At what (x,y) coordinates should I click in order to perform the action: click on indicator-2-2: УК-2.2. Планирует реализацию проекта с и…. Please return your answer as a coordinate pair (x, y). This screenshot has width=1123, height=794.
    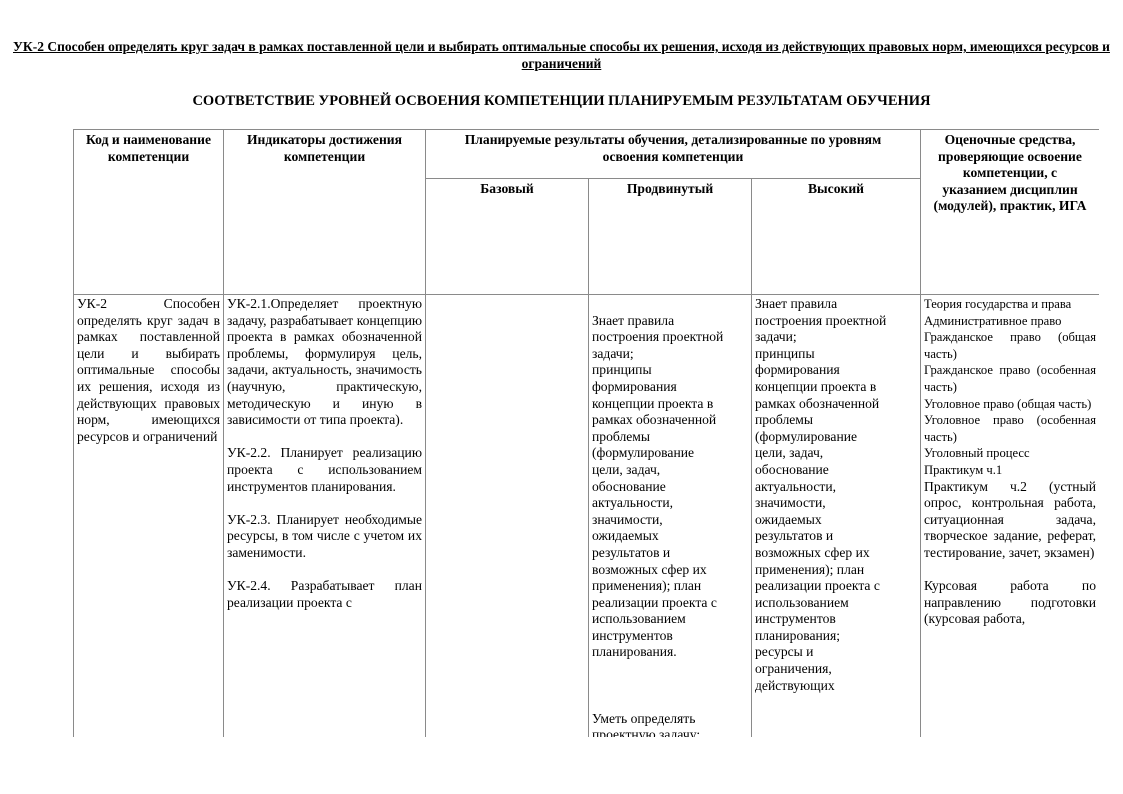
    Looking at the image, I should click on (324, 469).